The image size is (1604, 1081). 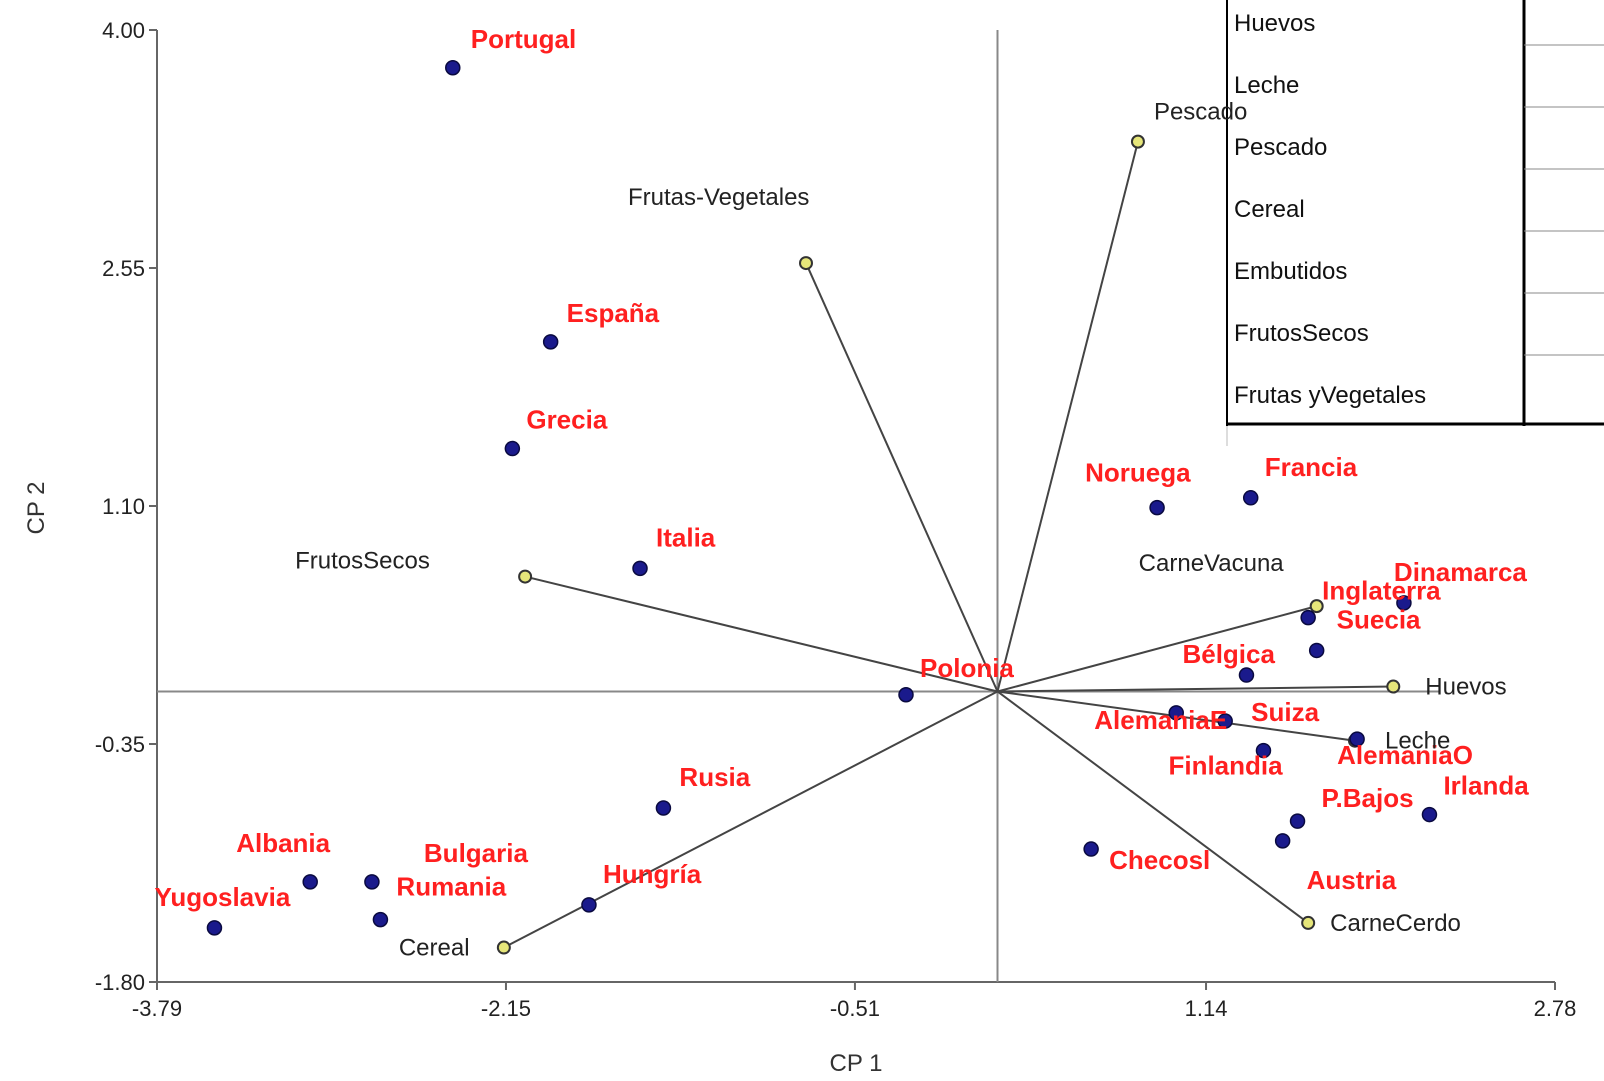 I want to click on country-label: Finlandia, so click(x=1225, y=766).